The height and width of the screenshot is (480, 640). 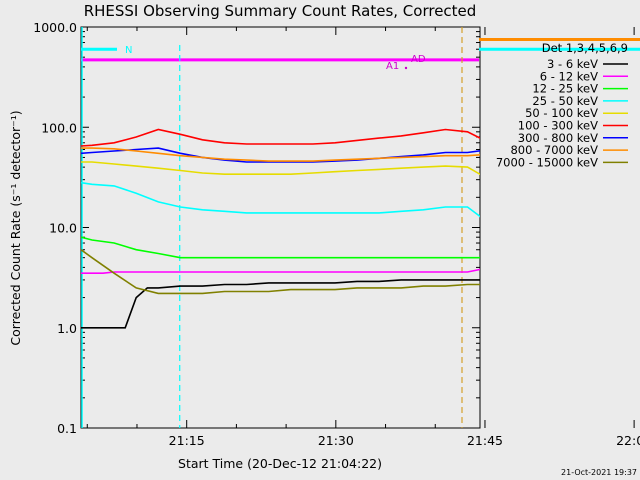 I want to click on flag-ad-label: AD, so click(x=418, y=59).